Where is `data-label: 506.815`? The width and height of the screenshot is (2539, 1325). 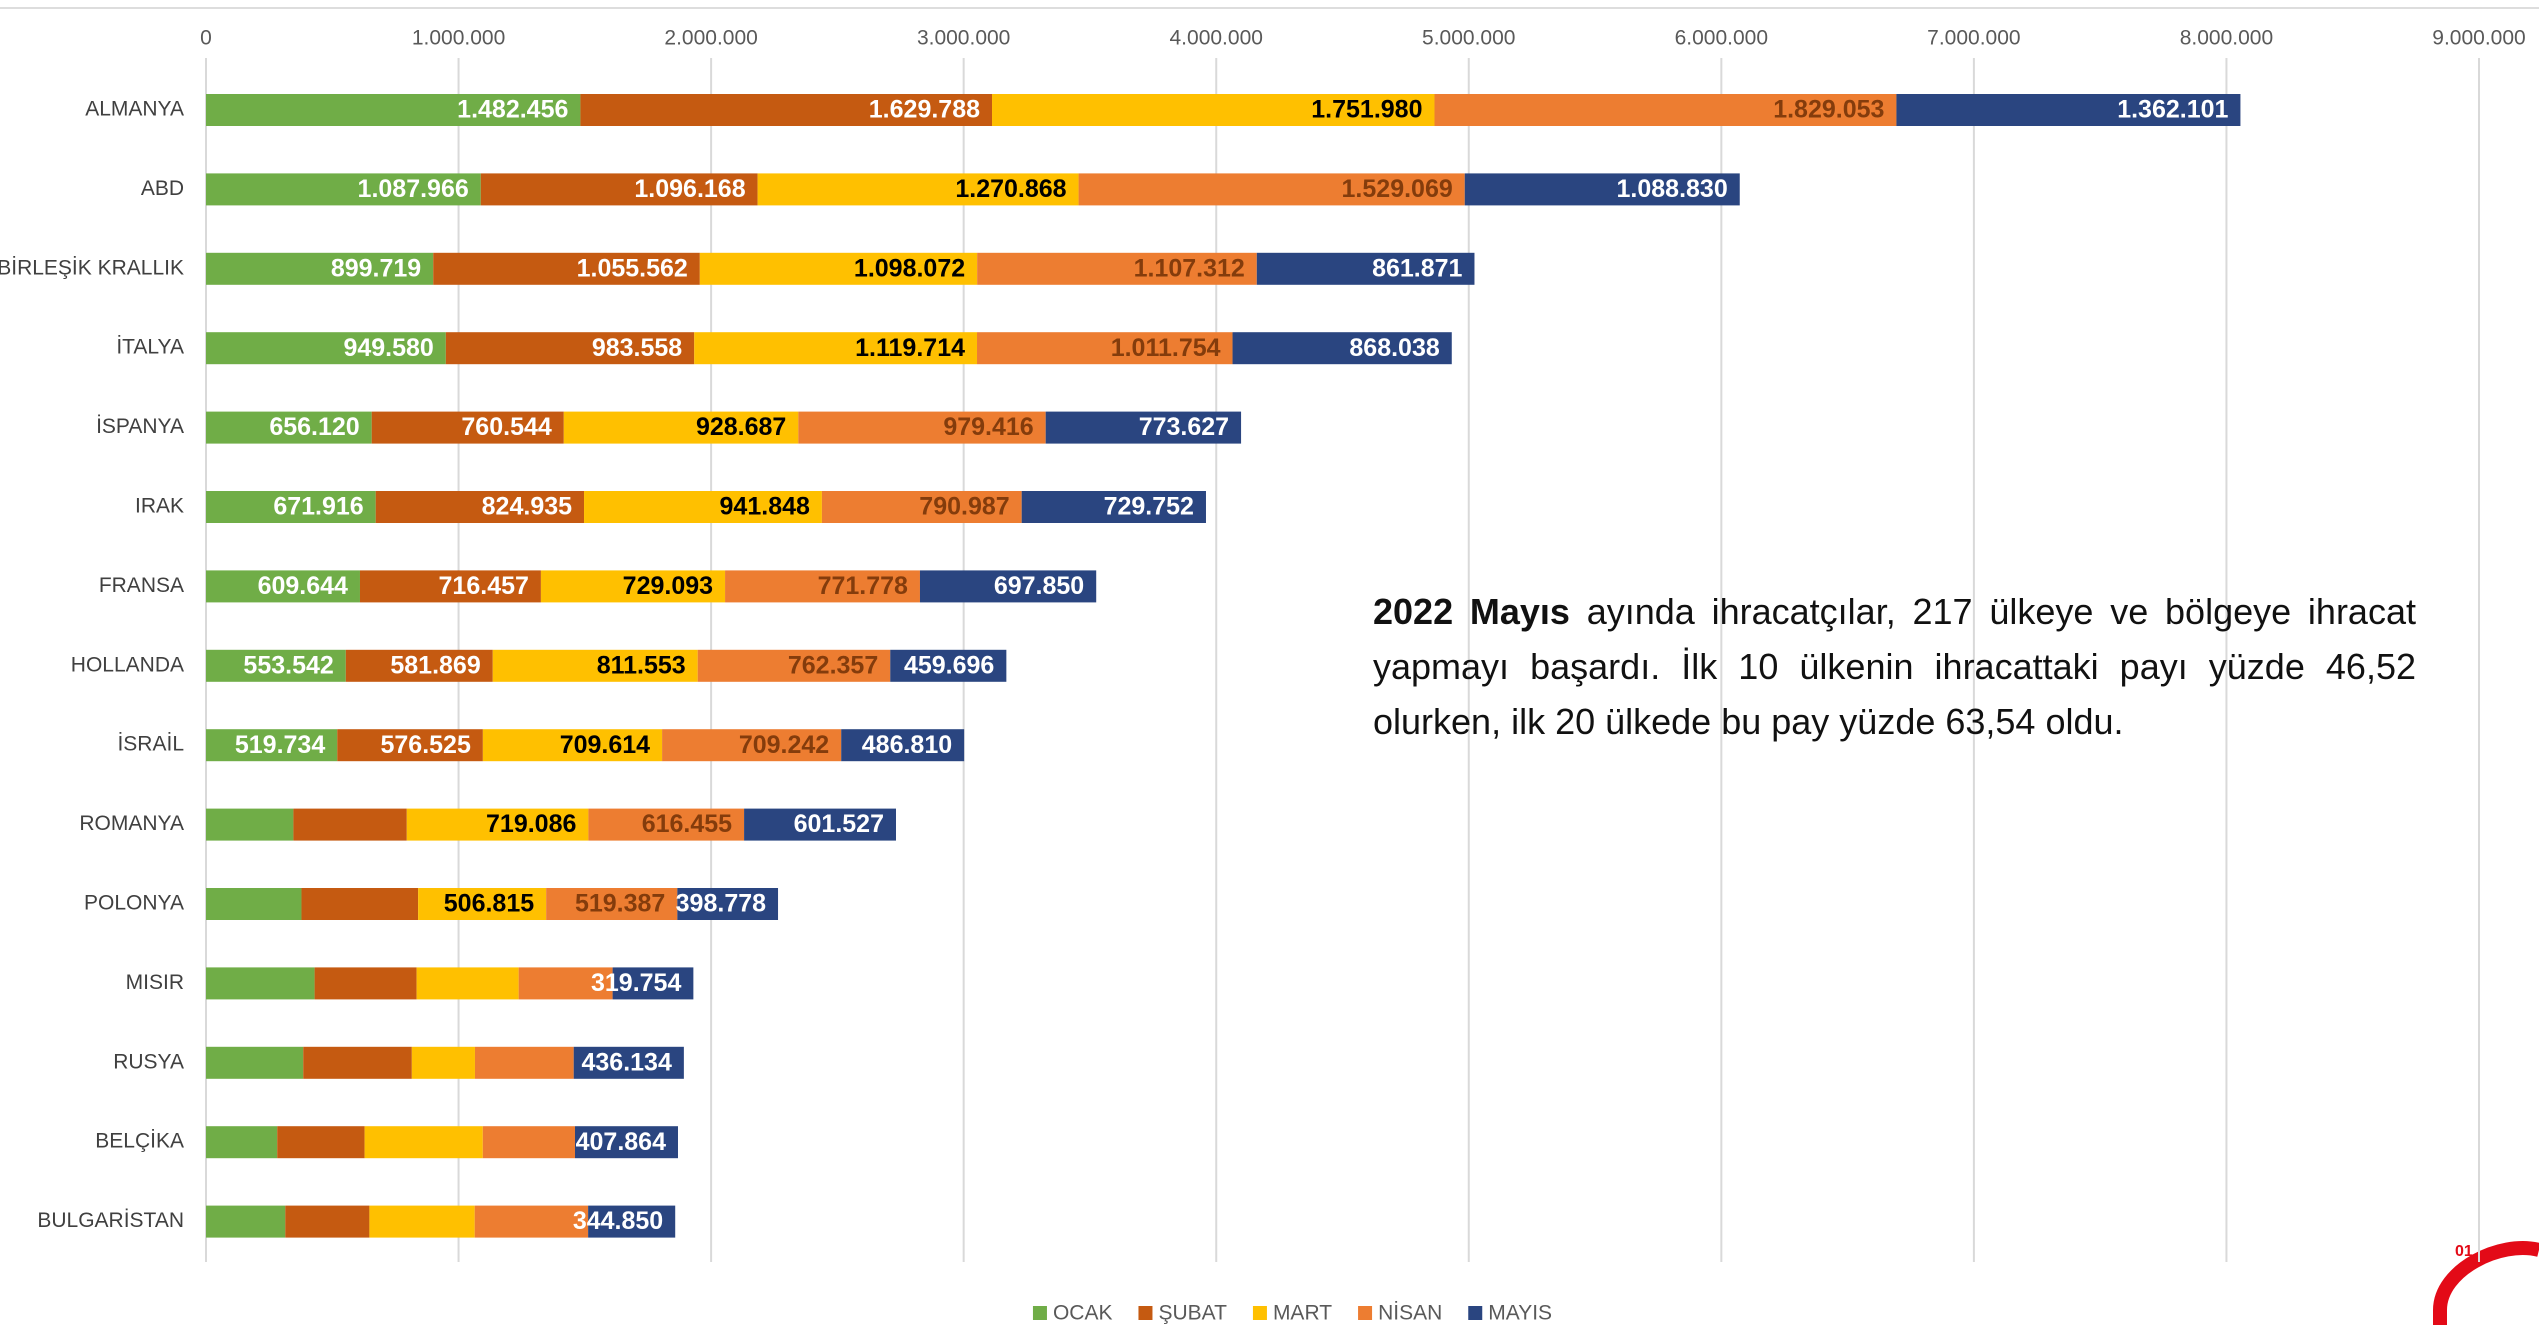
data-label: 506.815 is located at coordinates (489, 904).